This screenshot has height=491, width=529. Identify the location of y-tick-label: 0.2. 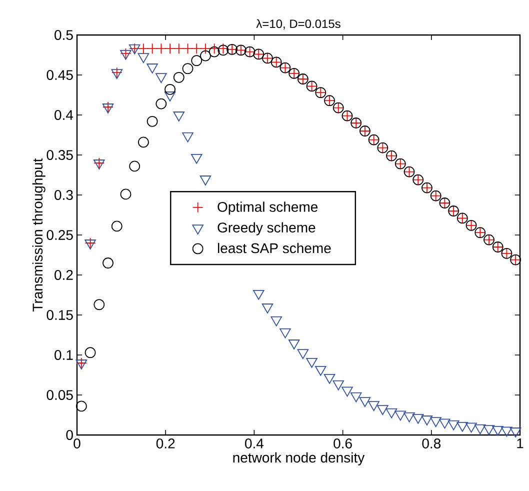
(63, 275).